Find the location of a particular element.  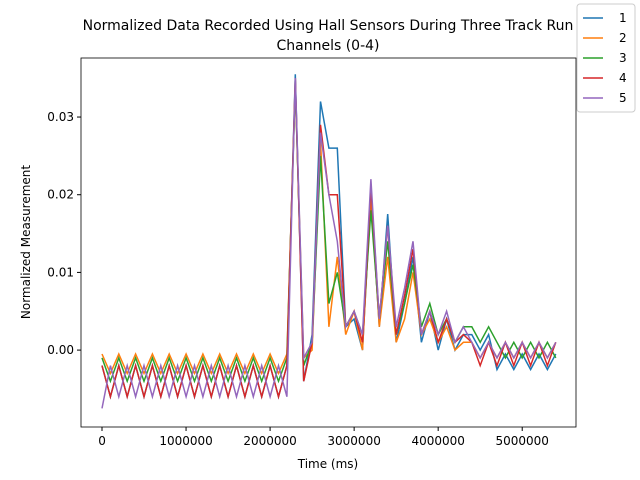

legend-label: 3 is located at coordinates (623, 58).